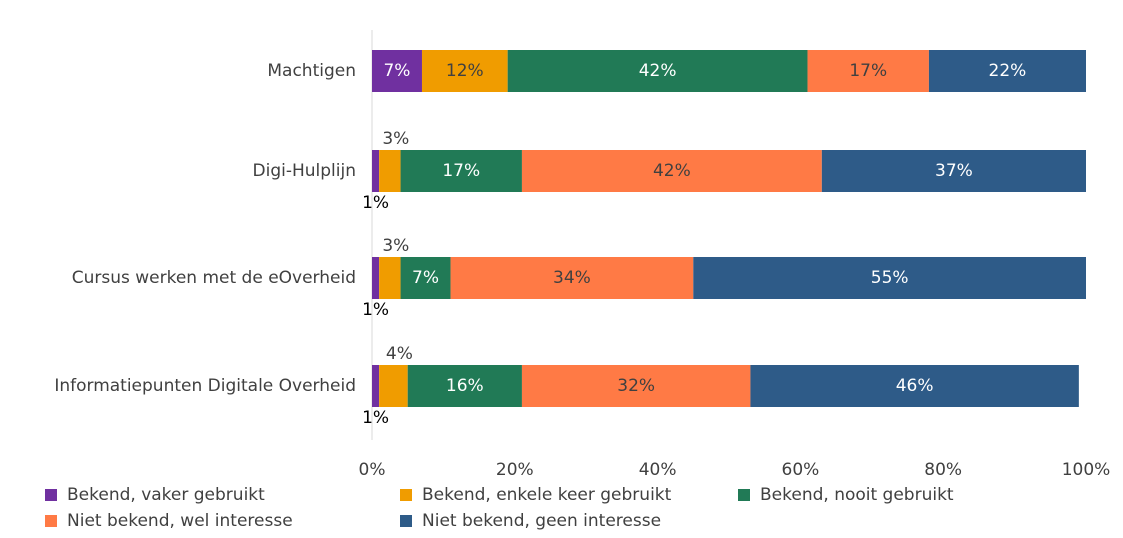  Describe the element at coordinates (541, 521) in the screenshot. I see `legend-label: Niet bekend, geen interesse` at that location.